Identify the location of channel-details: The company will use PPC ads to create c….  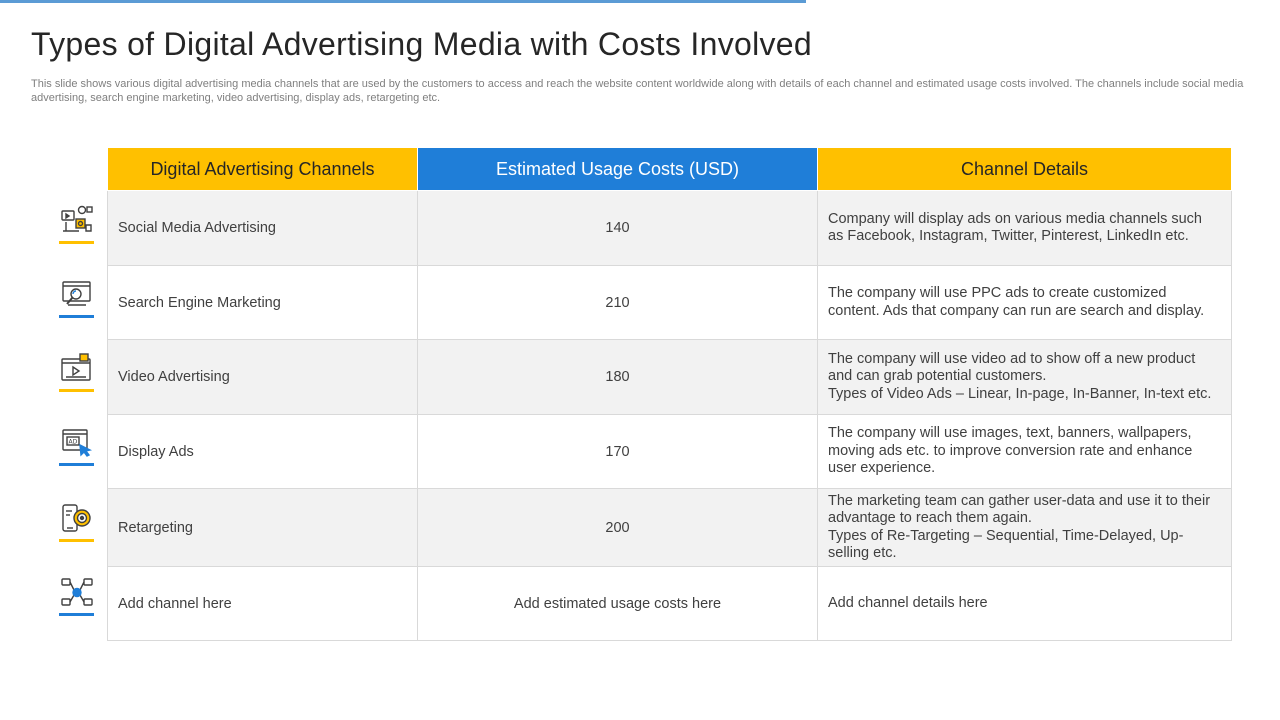
(1024, 302).